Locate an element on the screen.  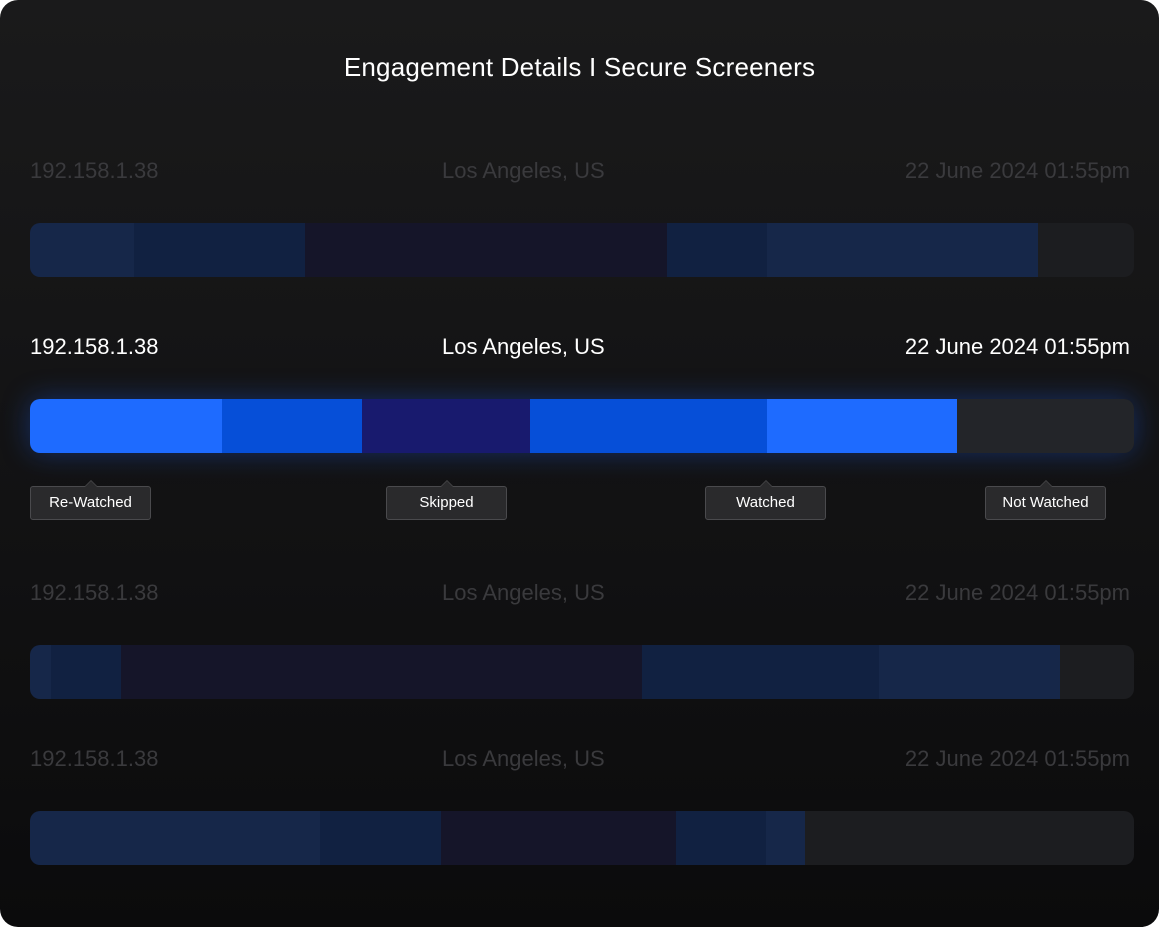
legend-watched-tag: Watched is located at coordinates (765, 500).